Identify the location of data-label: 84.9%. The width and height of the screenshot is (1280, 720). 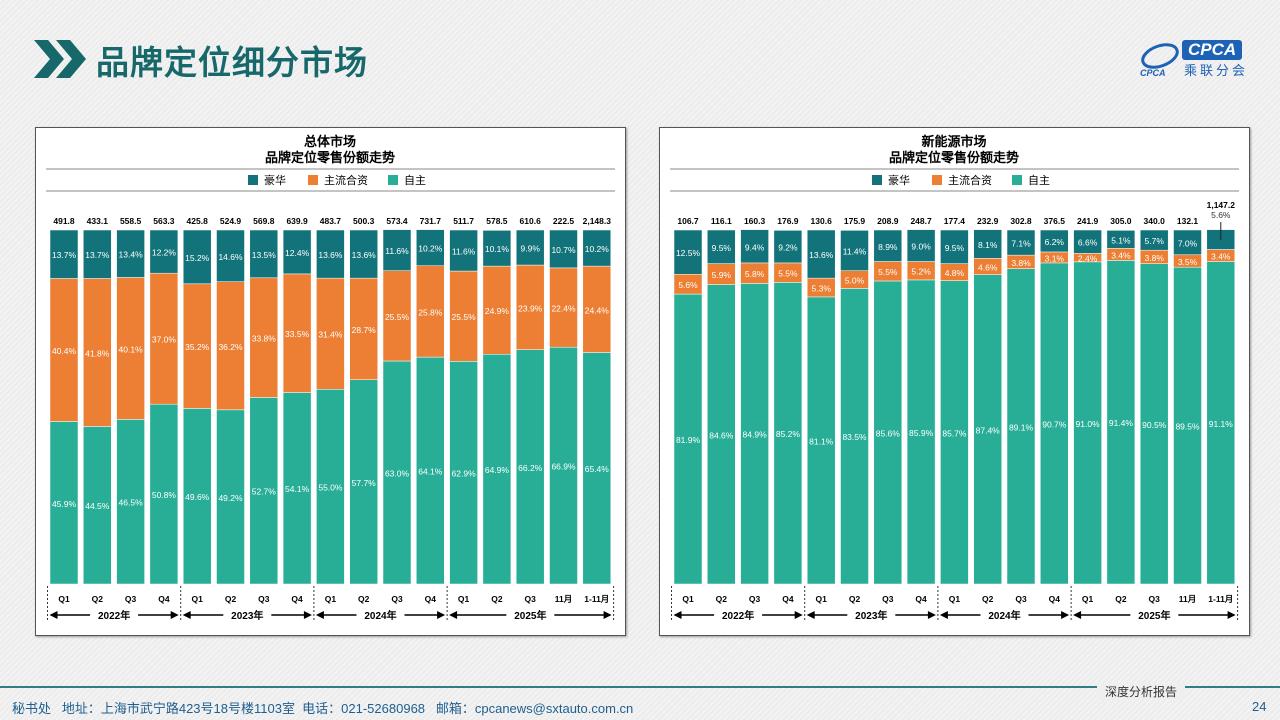
(755, 435).